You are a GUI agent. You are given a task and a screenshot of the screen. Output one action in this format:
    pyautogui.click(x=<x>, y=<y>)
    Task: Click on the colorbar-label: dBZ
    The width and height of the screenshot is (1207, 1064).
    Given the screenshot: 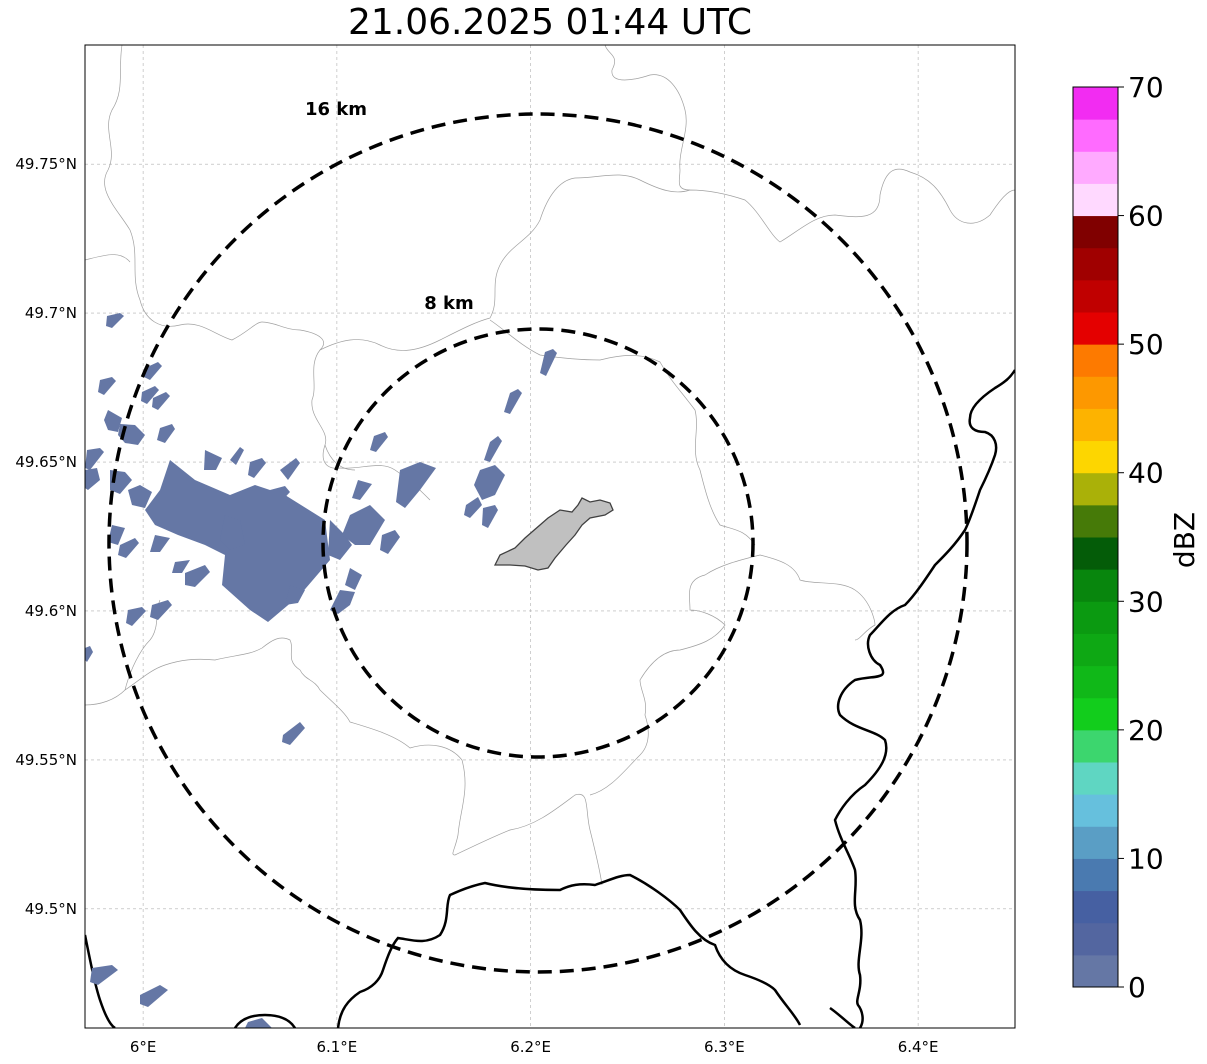 What is the action you would take?
    pyautogui.click(x=1184, y=540)
    